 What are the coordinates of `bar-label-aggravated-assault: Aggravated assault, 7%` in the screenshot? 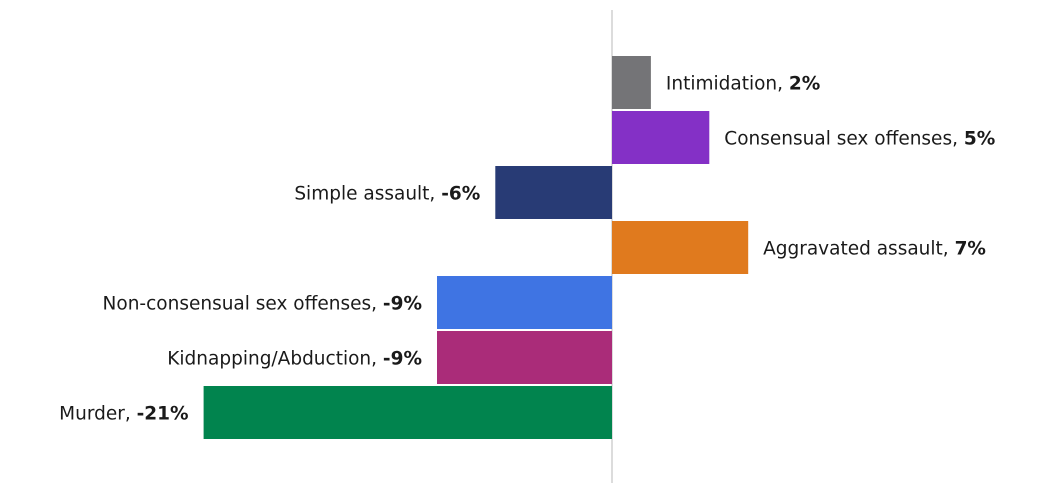 It's located at (874, 249).